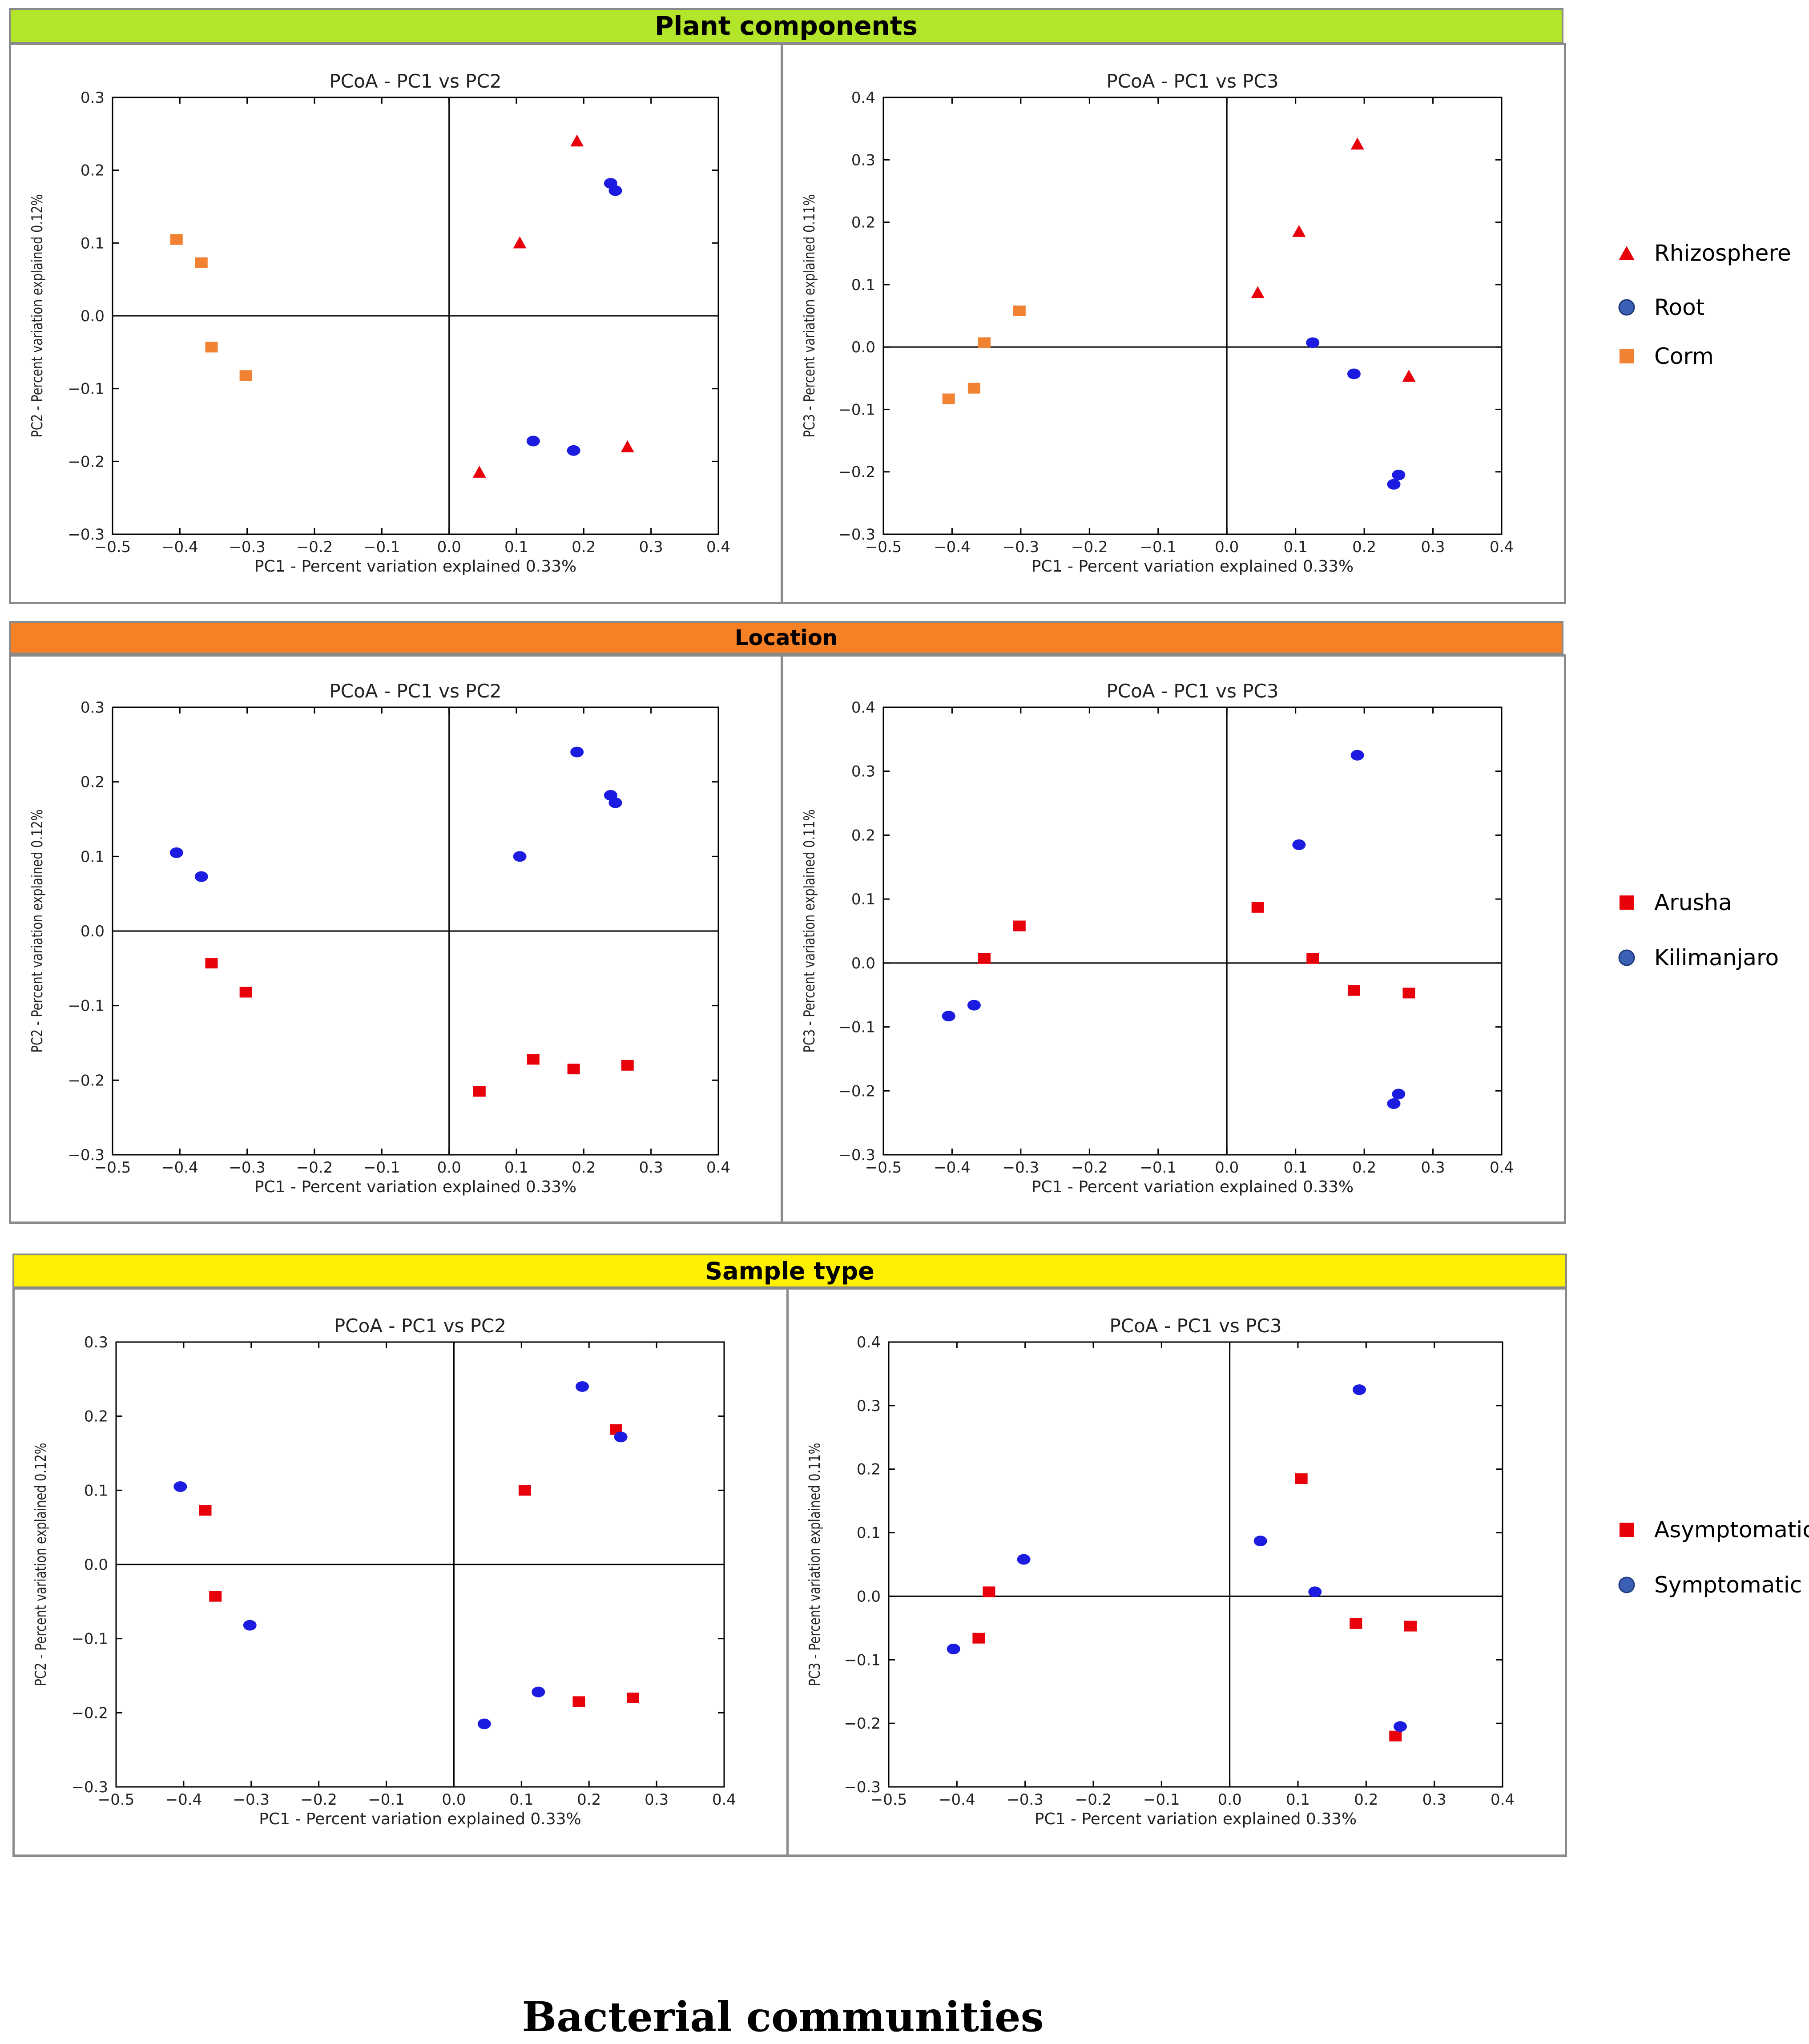 The height and width of the screenshot is (2044, 1809). Describe the element at coordinates (1716, 958) in the screenshot. I see `legend-label: Kilimanjaro` at that location.